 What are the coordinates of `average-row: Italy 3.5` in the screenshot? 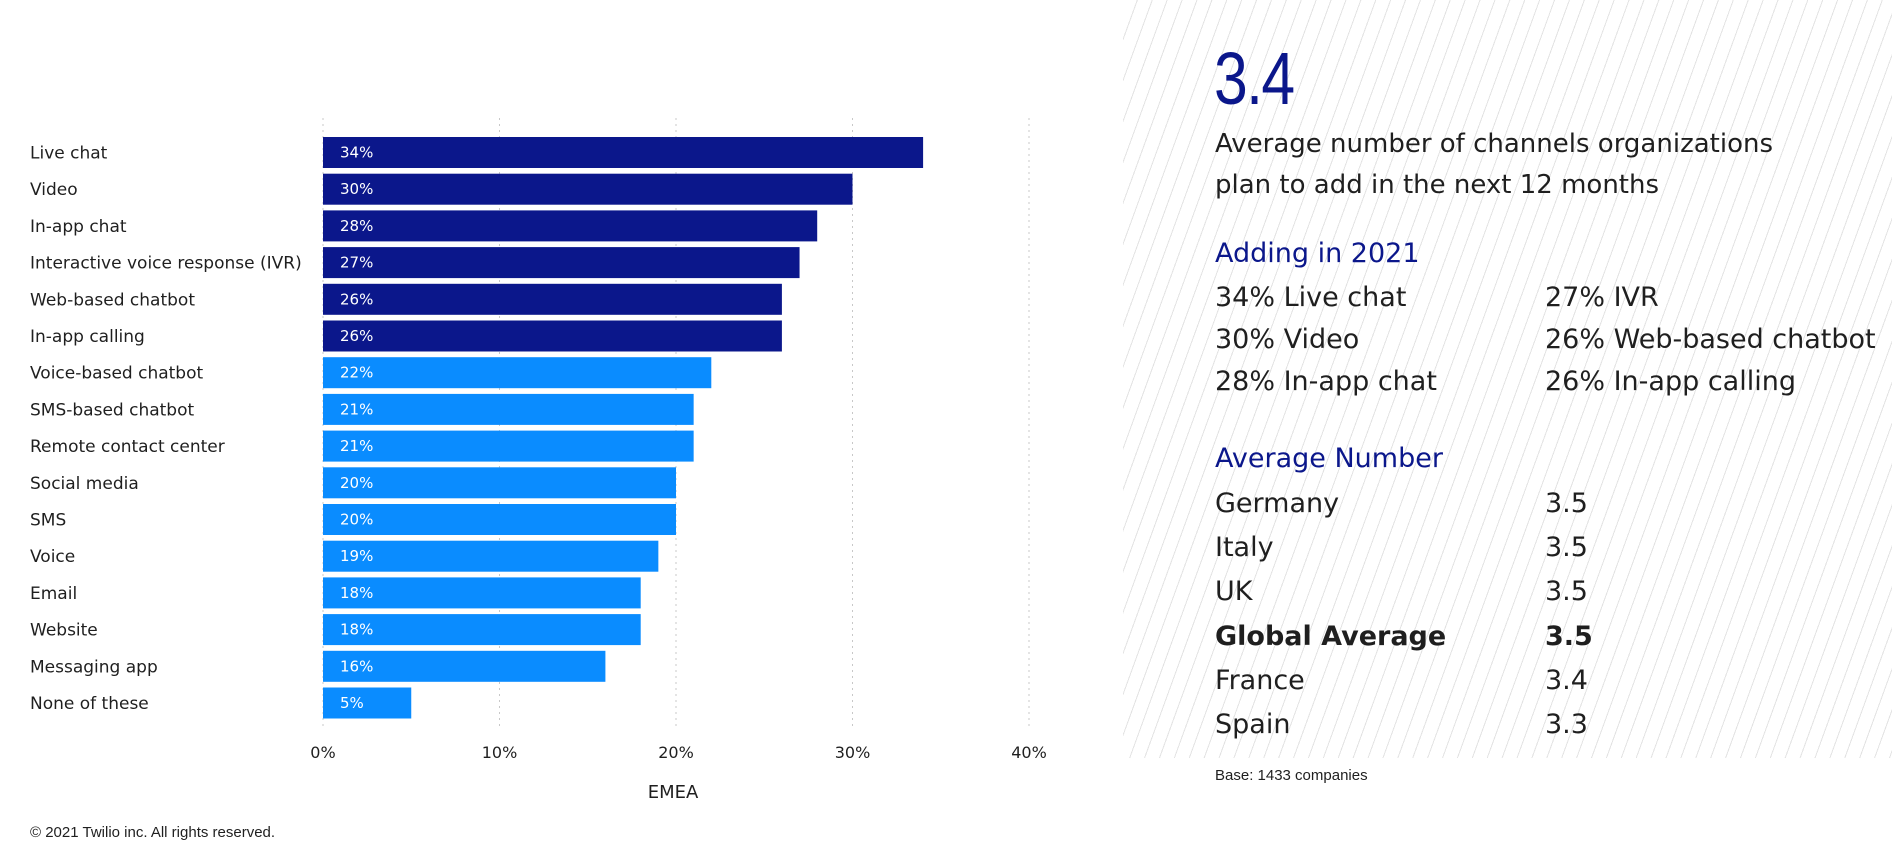 It's located at (1425, 552).